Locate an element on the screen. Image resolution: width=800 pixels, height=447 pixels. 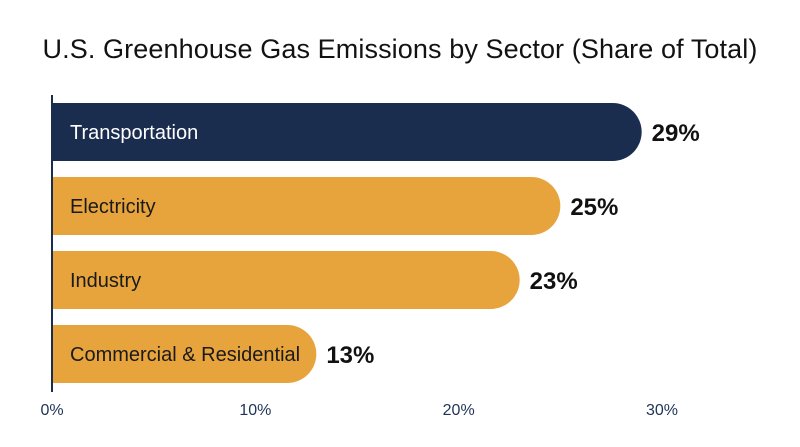
bar-category-label: Transportation is located at coordinates (134, 133).